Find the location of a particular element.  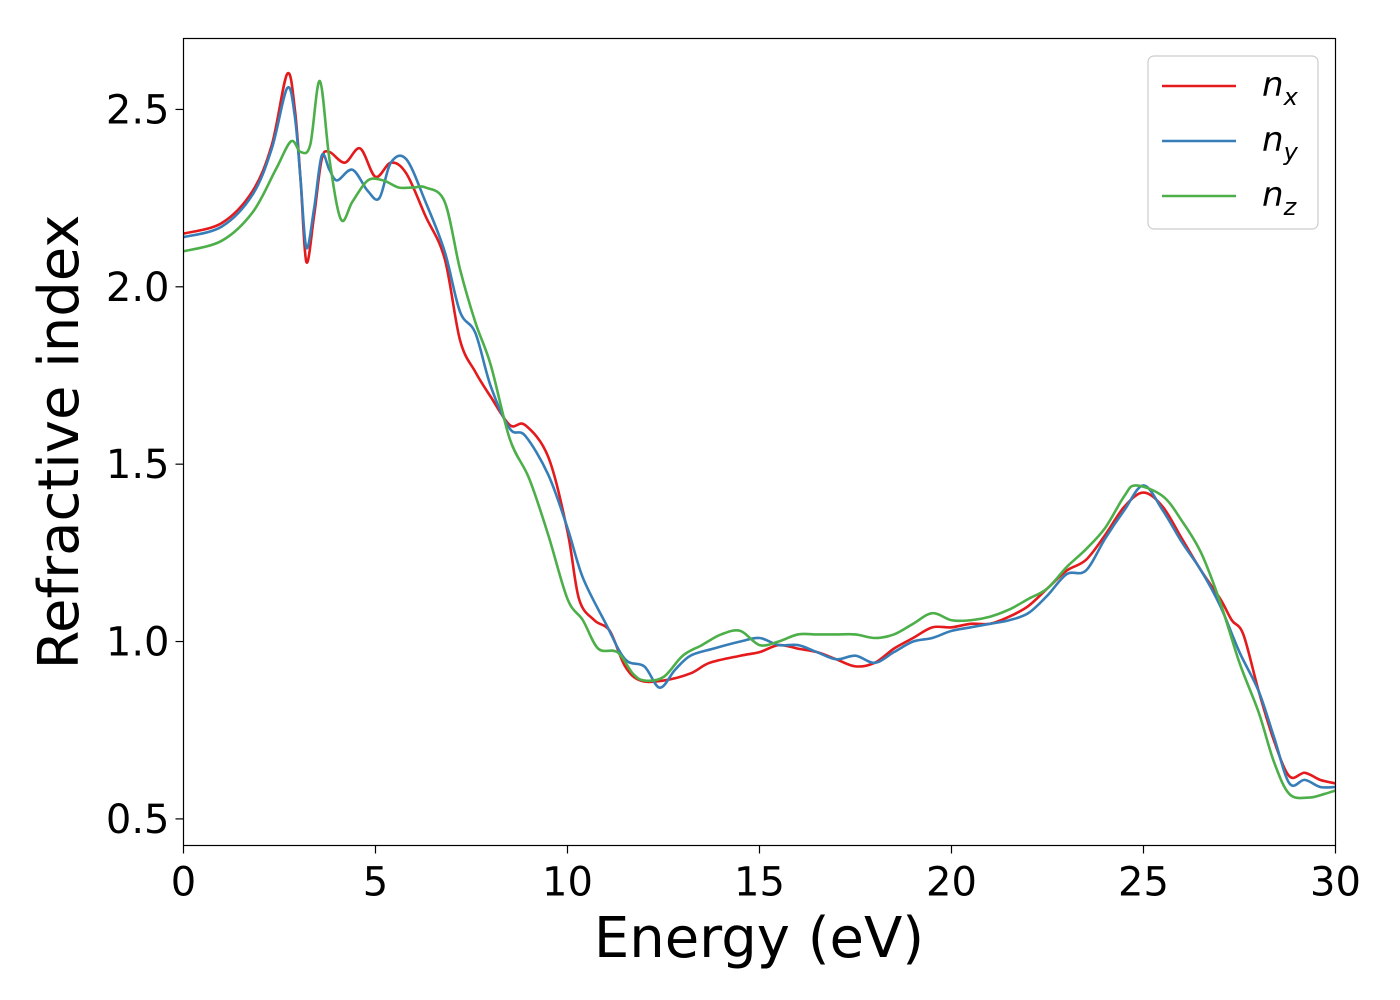

y-tick-label: 2.0 is located at coordinates (138, 288).